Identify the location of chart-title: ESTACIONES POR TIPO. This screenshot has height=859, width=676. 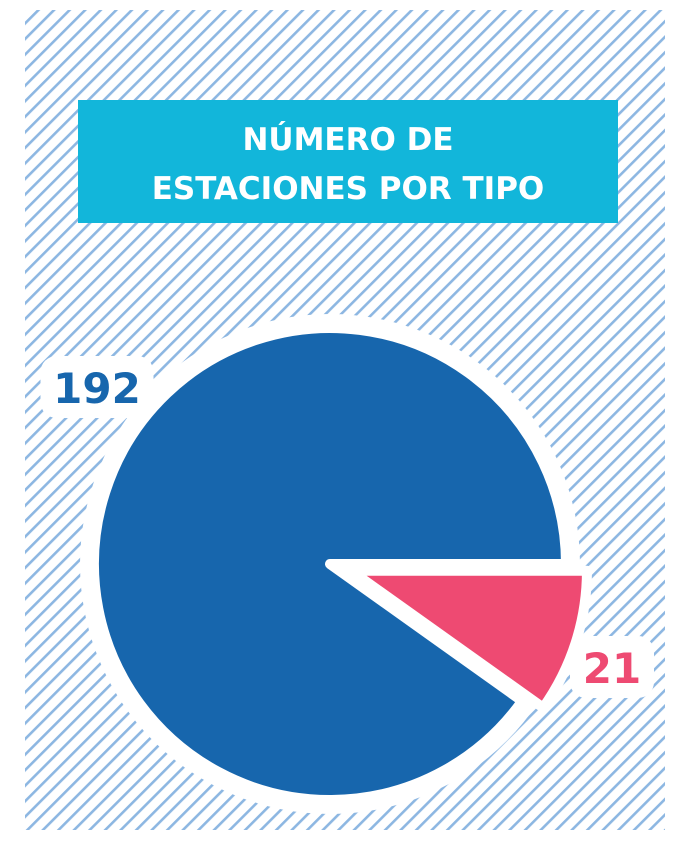
(348, 189).